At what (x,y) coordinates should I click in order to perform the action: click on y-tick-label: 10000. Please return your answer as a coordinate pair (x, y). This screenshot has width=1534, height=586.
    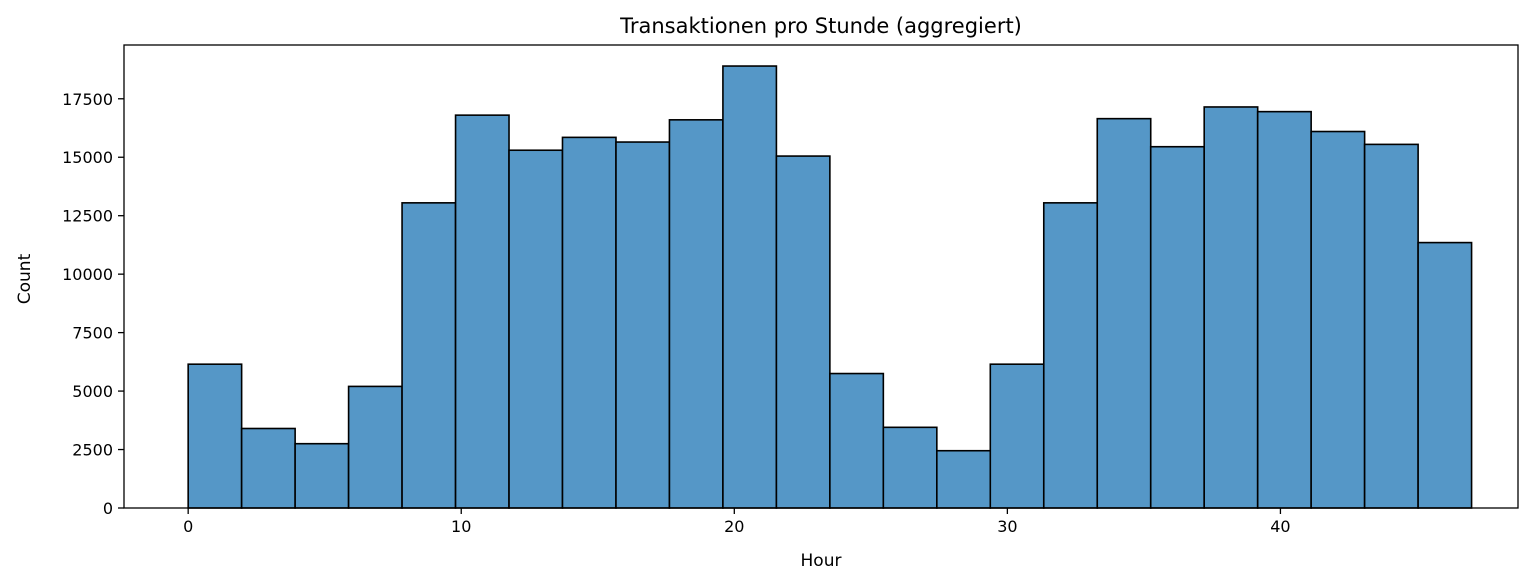
    Looking at the image, I should click on (87, 274).